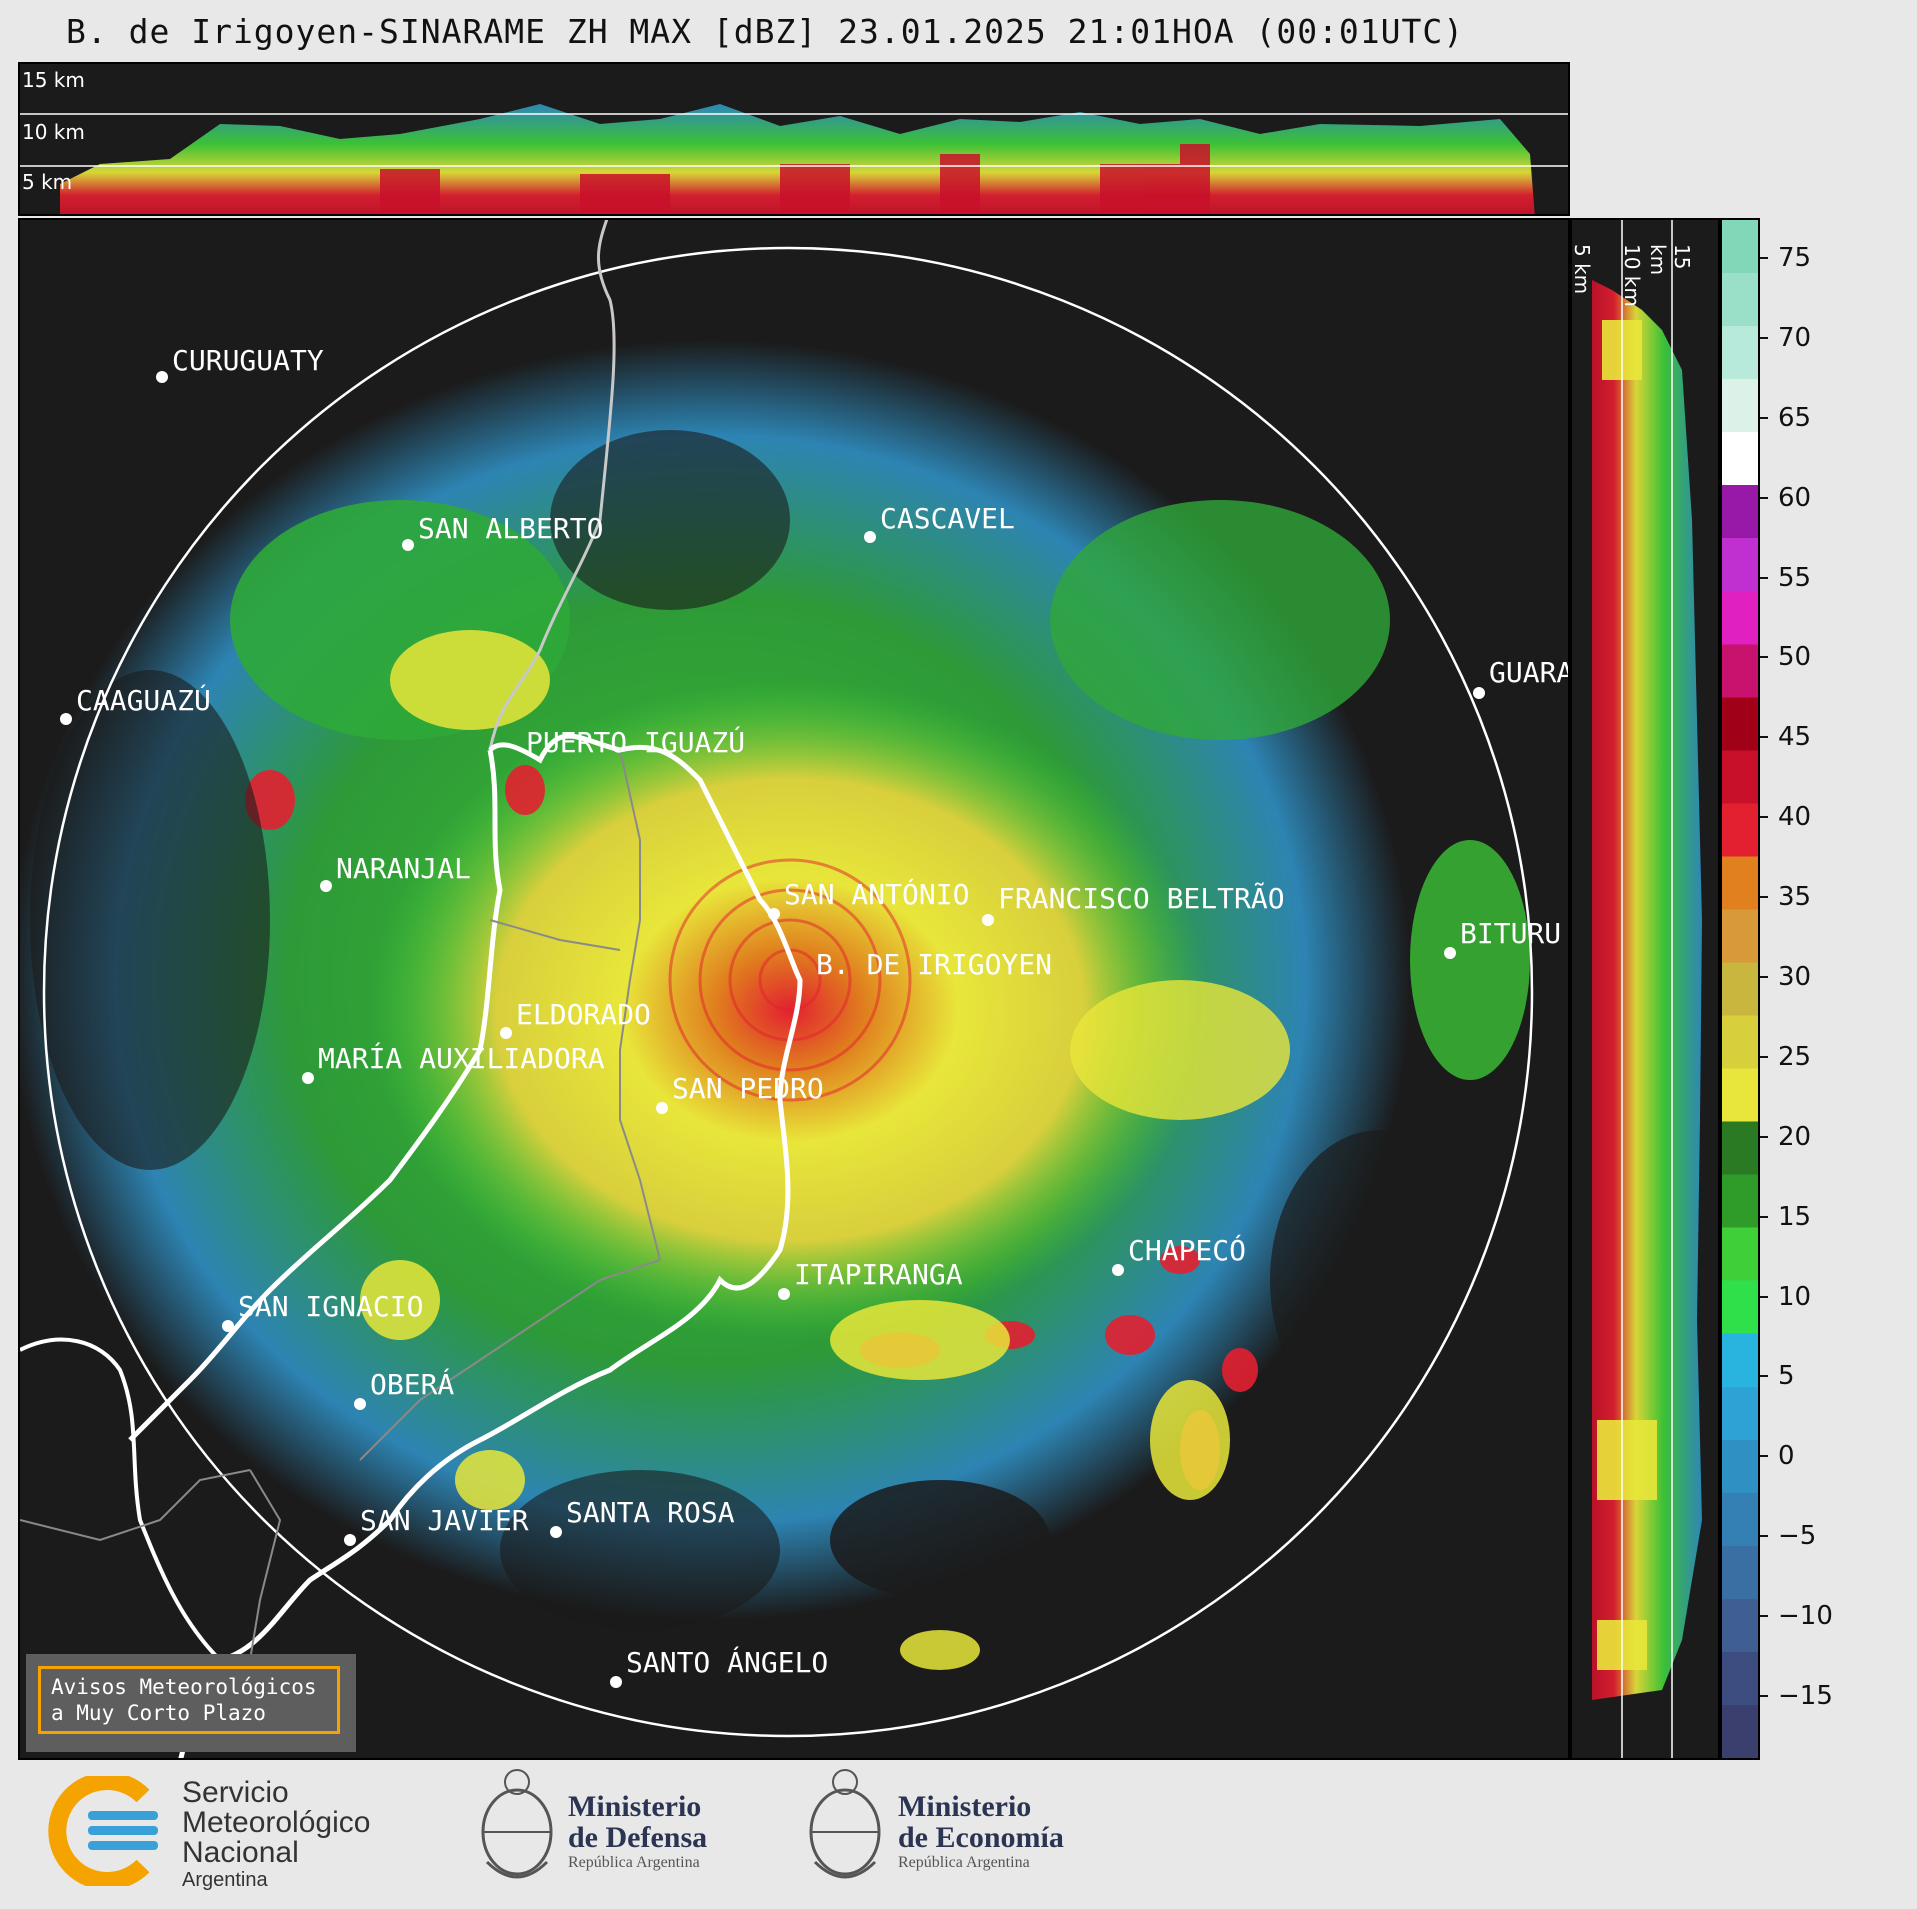 Image resolution: width=1917 pixels, height=1909 pixels. What do you see at coordinates (1795, 817) in the screenshot?
I see `colorbar-tick-label: 40` at bounding box center [1795, 817].